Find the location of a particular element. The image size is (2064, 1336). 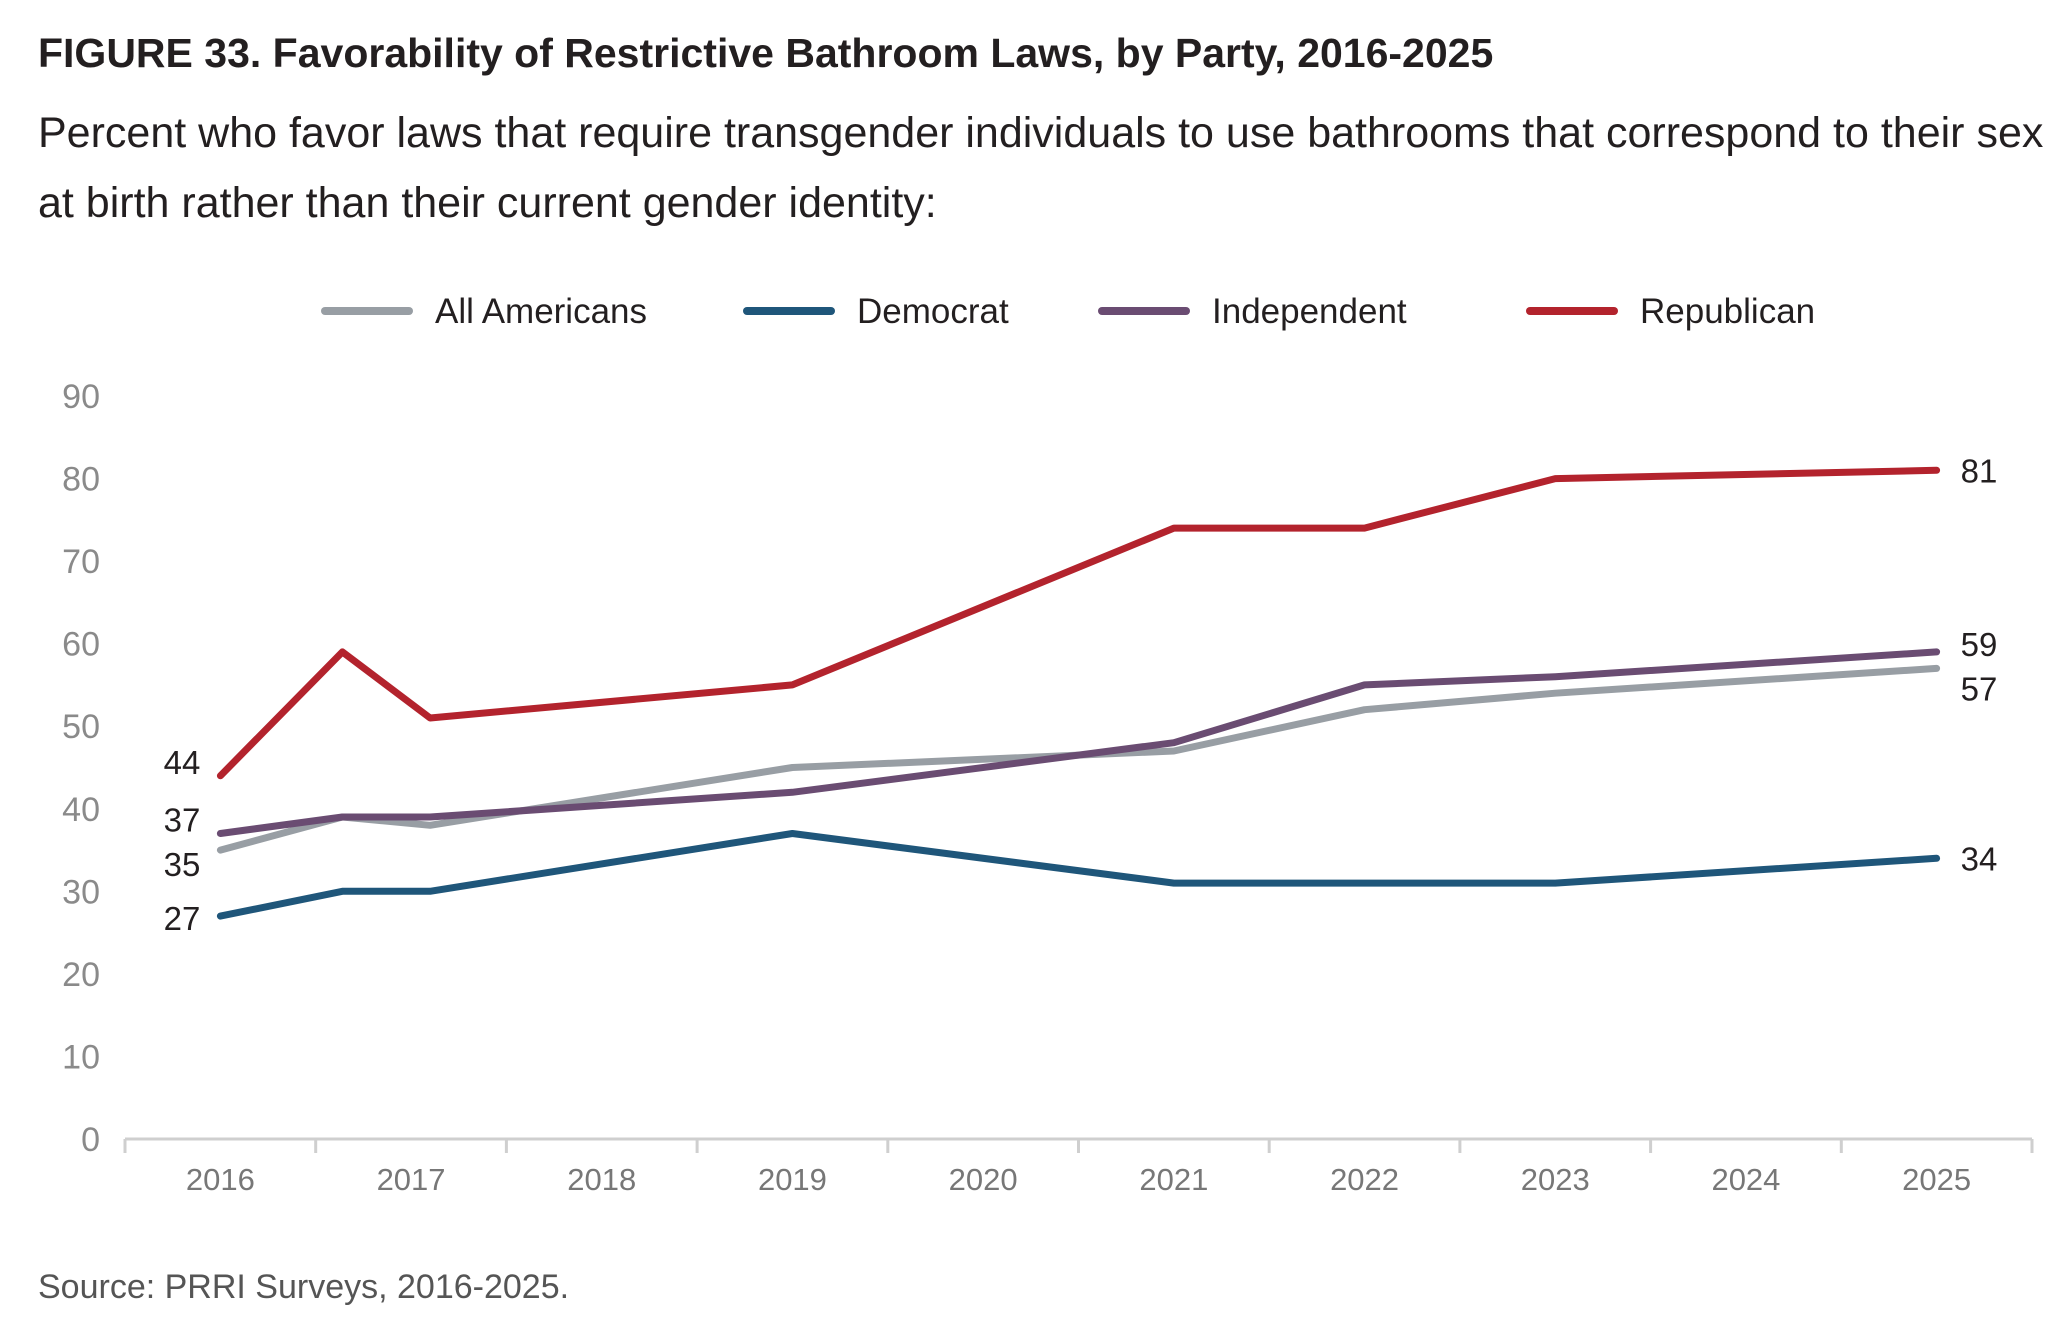

end-label-independent: 59 is located at coordinates (1979, 644).